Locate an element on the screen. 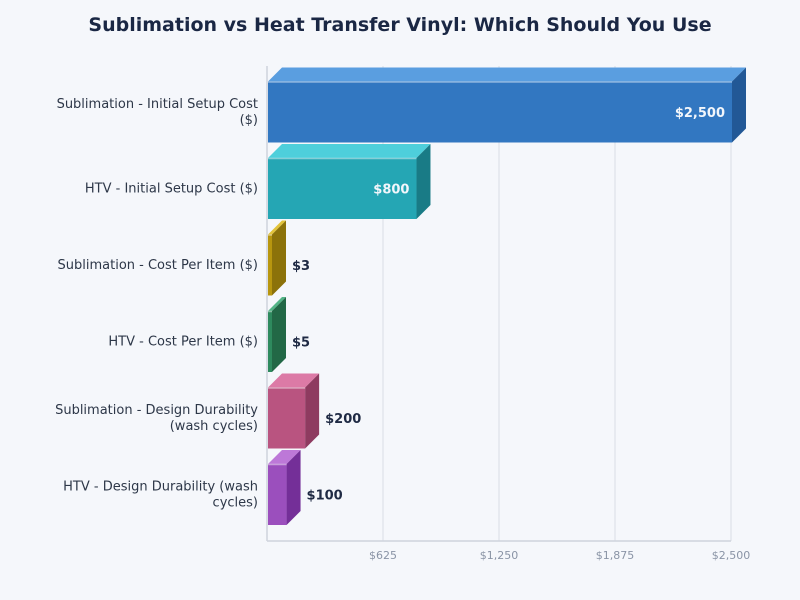 Image resolution: width=800 pixels, height=600 pixels. y-category-label: HTV - Cost Per Item ($) is located at coordinates (183, 342).